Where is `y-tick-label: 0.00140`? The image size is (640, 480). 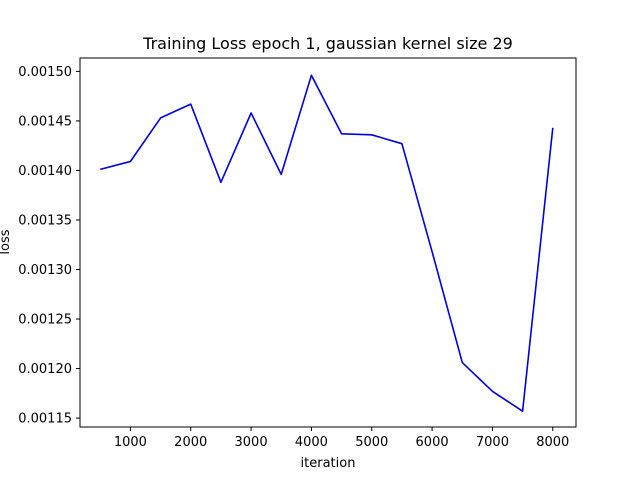 y-tick-label: 0.00140 is located at coordinates (45, 171).